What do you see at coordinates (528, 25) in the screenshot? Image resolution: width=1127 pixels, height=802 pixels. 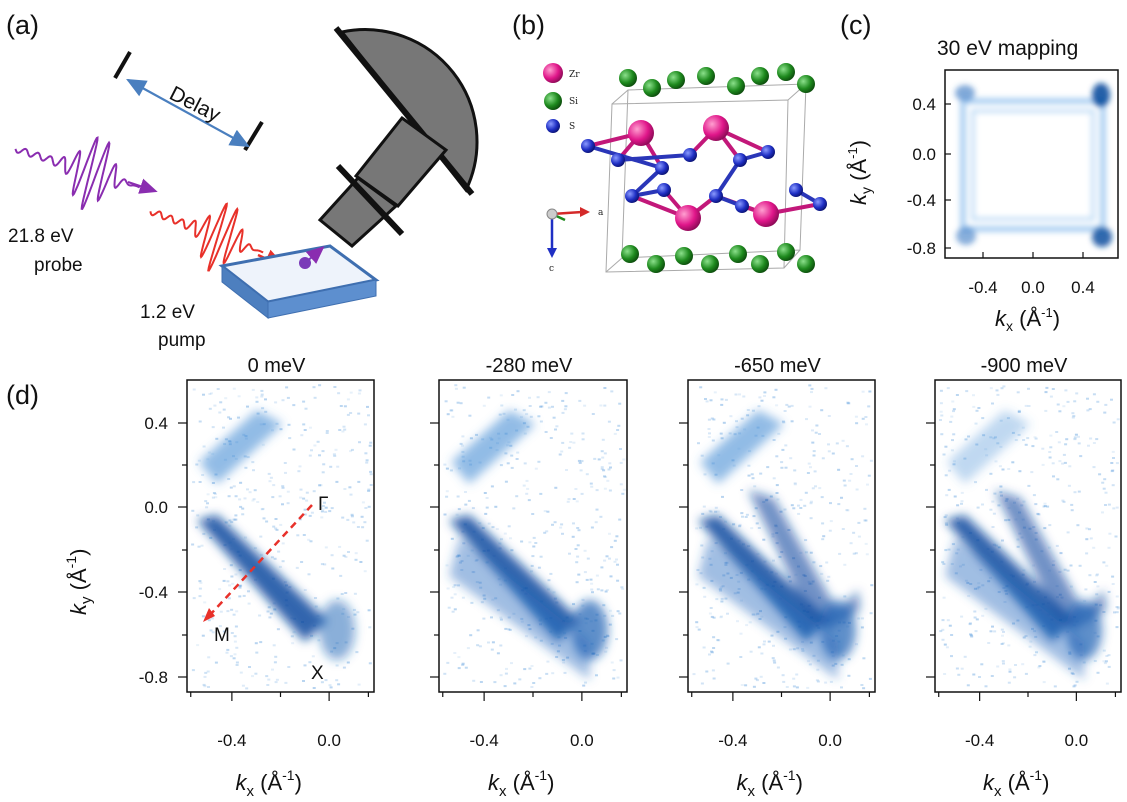 I see `panel-letter-b: (b)` at bounding box center [528, 25].